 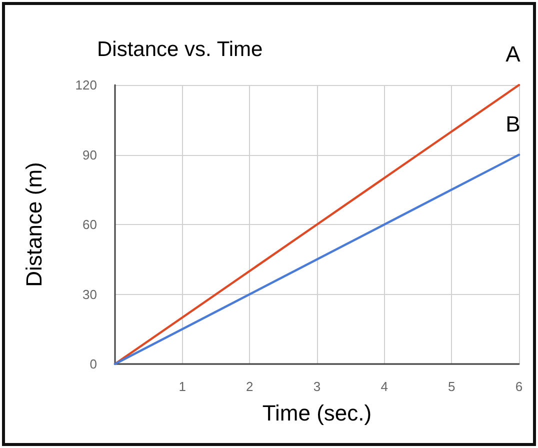 What do you see at coordinates (89, 294) in the screenshot?
I see `y-tick-label: 30` at bounding box center [89, 294].